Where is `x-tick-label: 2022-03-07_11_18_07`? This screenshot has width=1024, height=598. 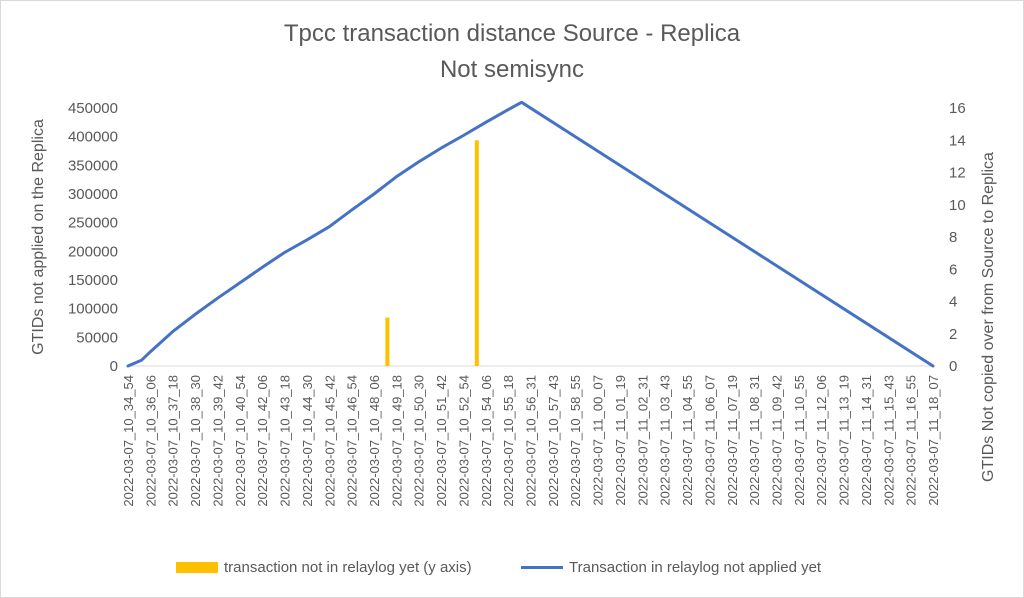
x-tick-label: 2022-03-07_11_18_07 is located at coordinates (933, 440).